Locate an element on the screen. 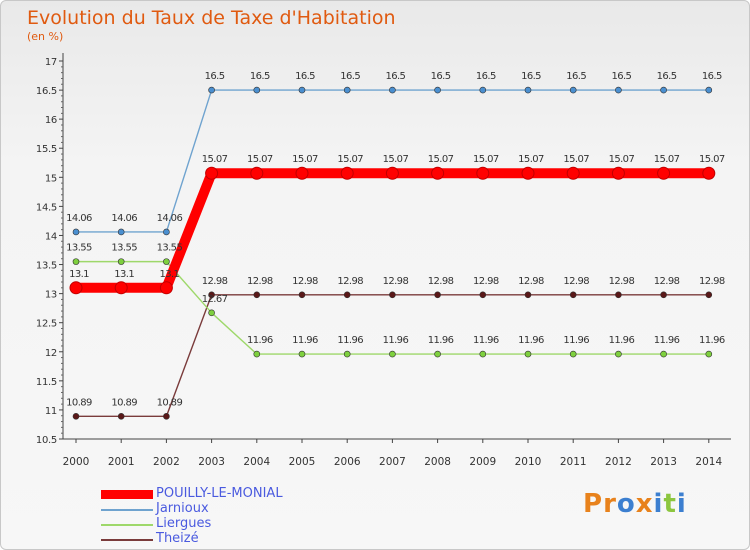  y-tick-label: 12 is located at coordinates (51, 353).